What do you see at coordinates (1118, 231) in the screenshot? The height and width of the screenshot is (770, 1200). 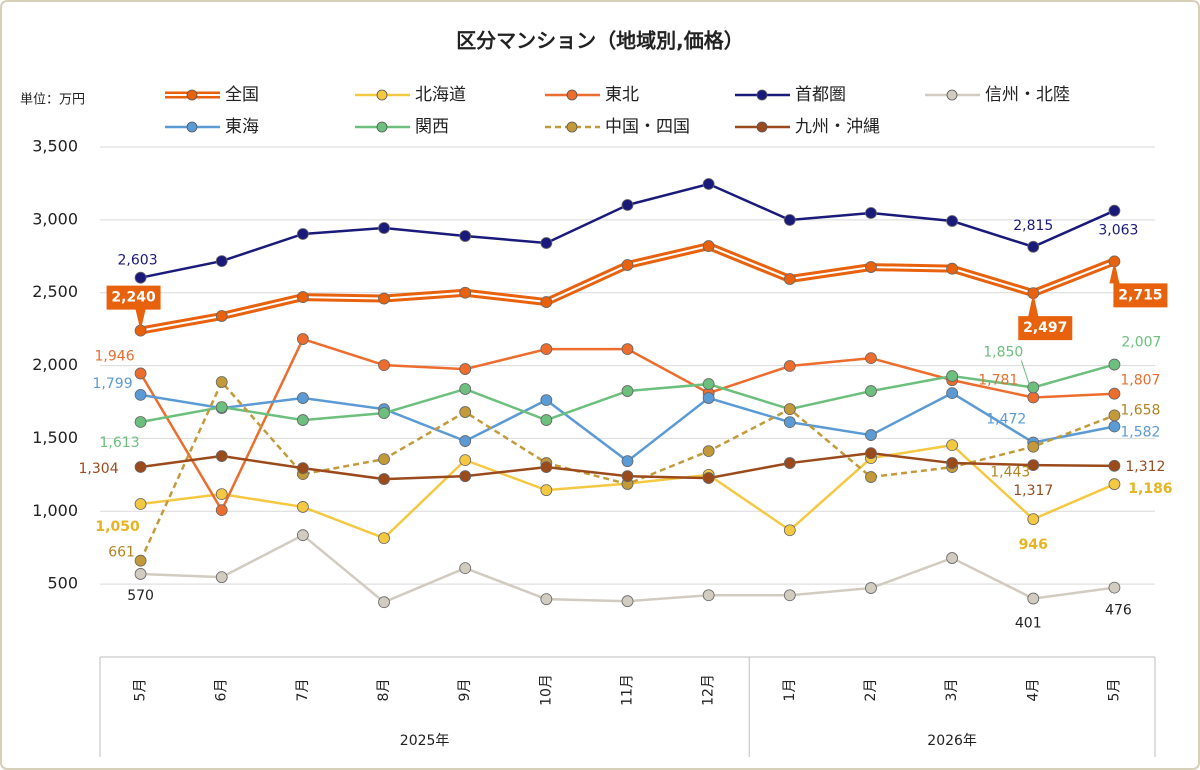 I see `data-label: 3,063` at bounding box center [1118, 231].